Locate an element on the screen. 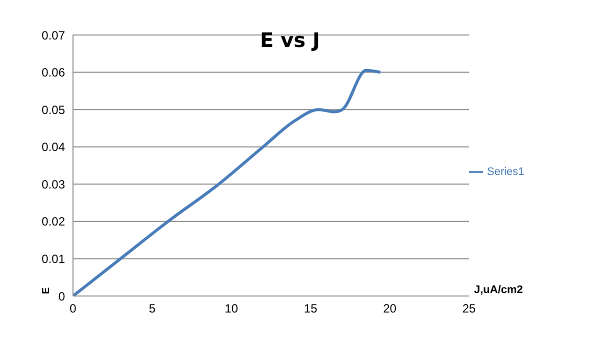 The width and height of the screenshot is (609, 344). chart-title: E vs J is located at coordinates (290, 40).